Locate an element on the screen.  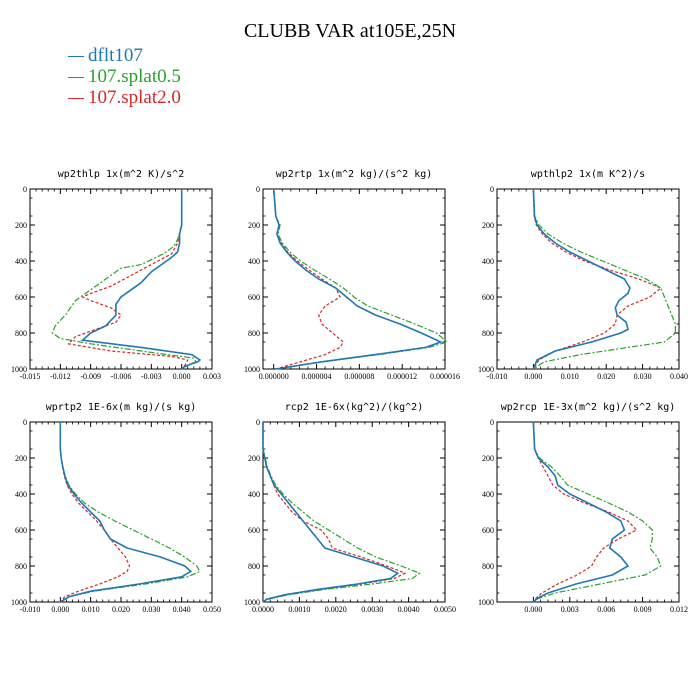
panel-title: wp2thlp 1x(m^2 K)/s^2 is located at coordinates (121, 174).